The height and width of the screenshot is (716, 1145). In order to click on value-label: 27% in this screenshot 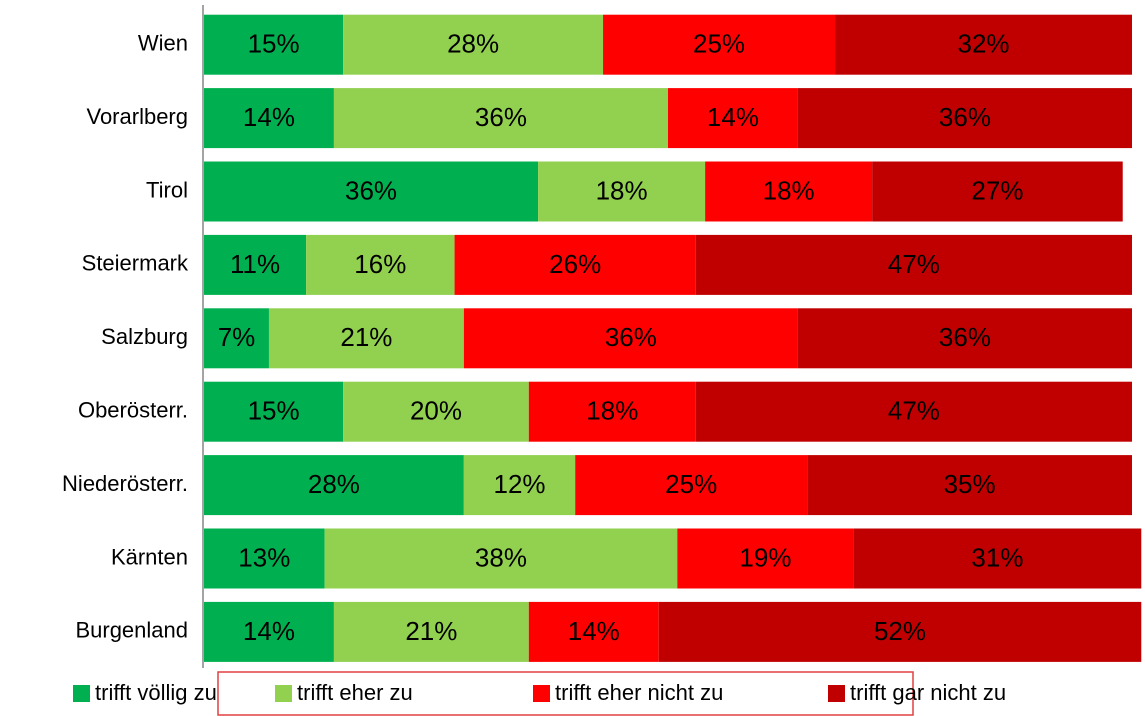, I will do `click(997, 190)`.